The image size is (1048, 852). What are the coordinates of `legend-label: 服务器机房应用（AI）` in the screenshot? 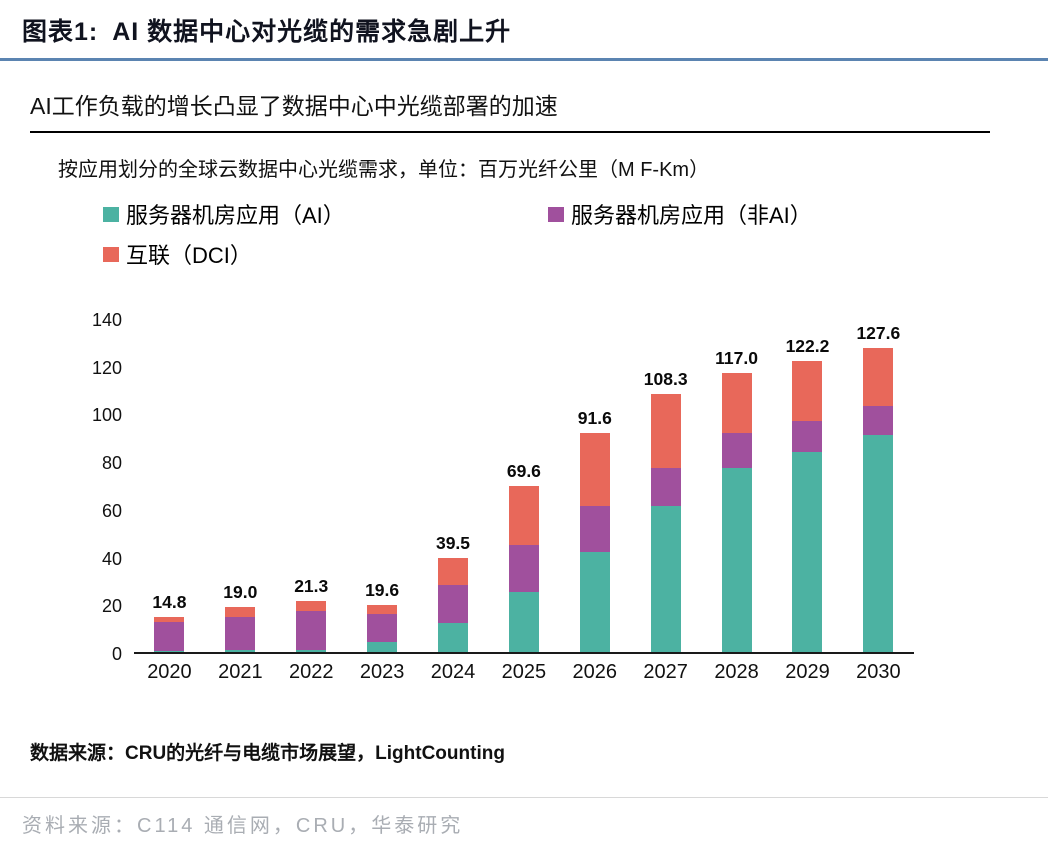 It's located at (235, 215).